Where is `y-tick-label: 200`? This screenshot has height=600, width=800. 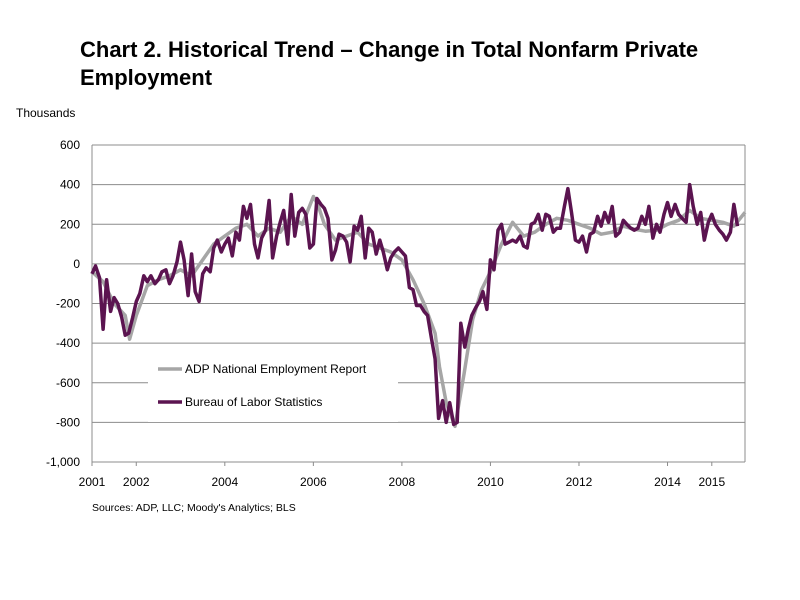 y-tick-label: 200 is located at coordinates (70, 224).